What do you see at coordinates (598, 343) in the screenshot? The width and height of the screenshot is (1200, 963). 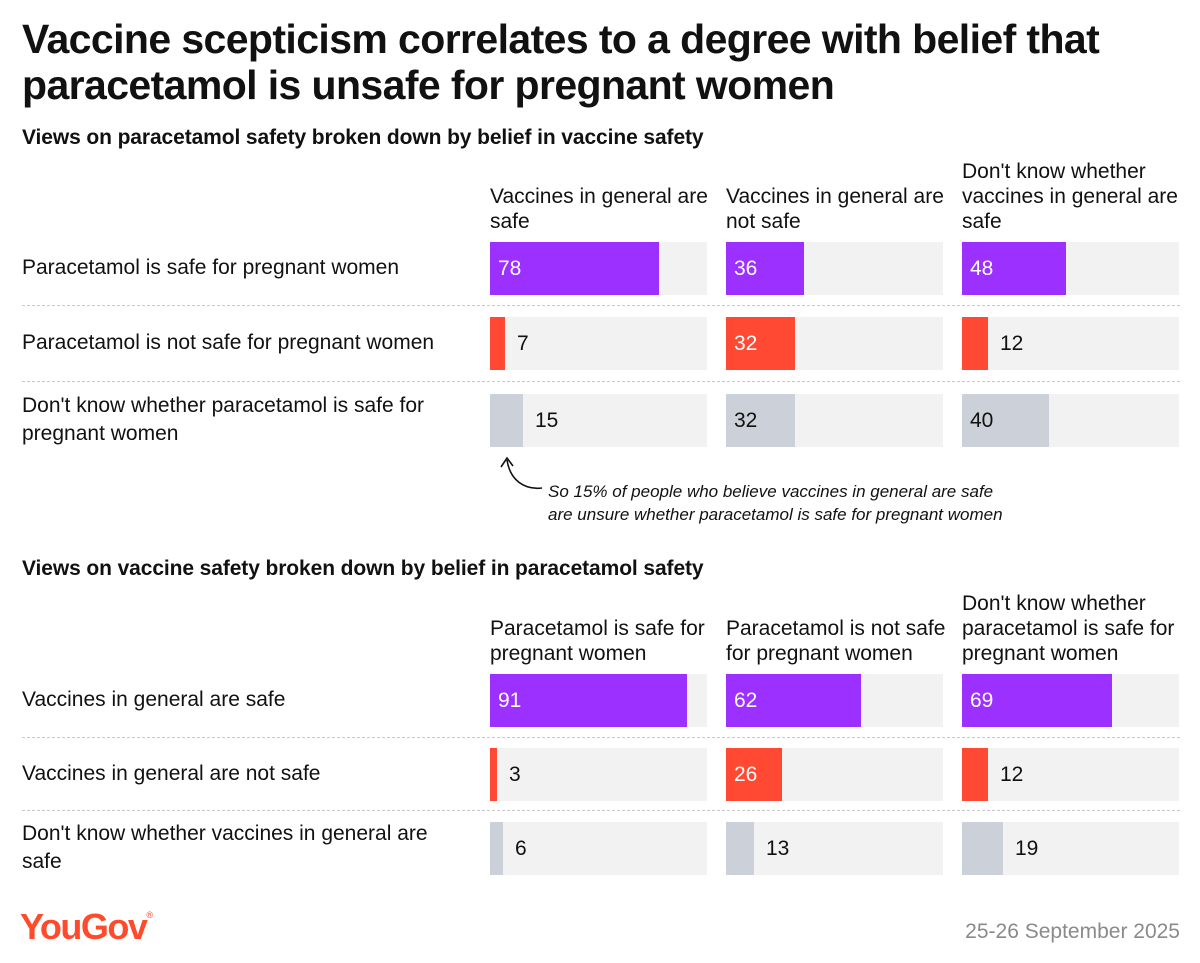 I see `bar-track: 7` at bounding box center [598, 343].